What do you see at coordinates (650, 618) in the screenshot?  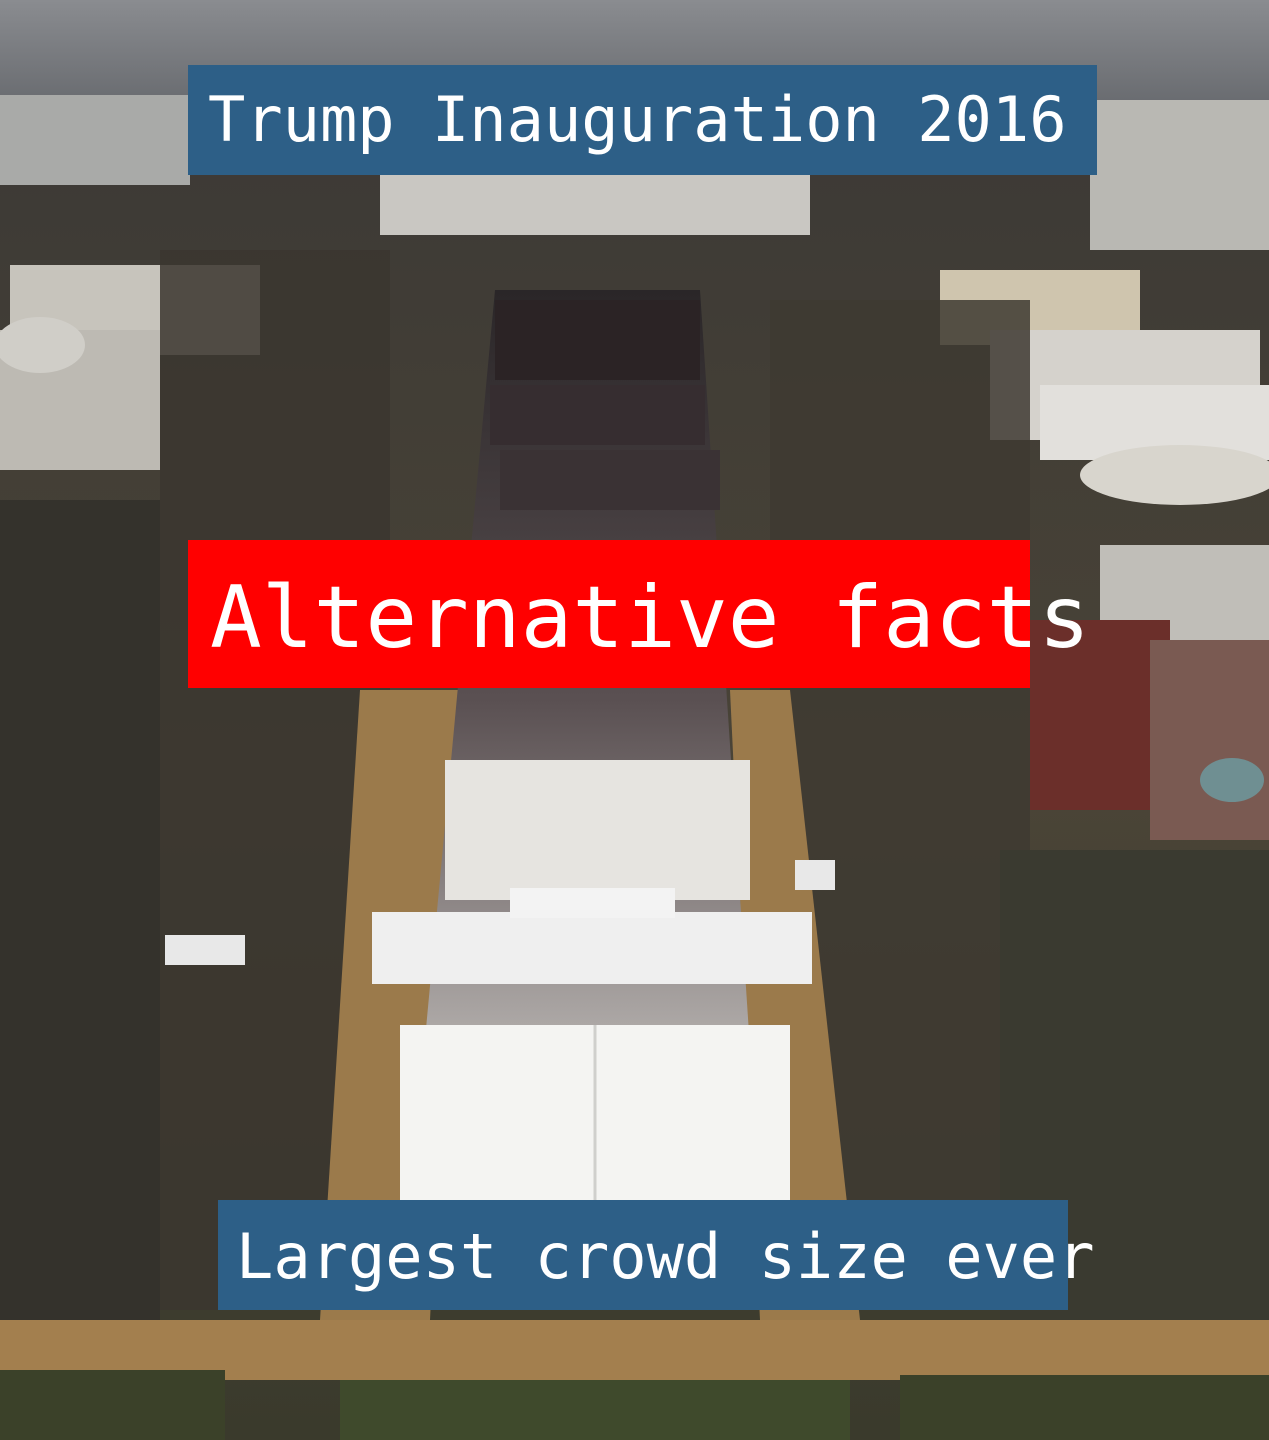 I see `main-caption-text: Alternative facts` at bounding box center [650, 618].